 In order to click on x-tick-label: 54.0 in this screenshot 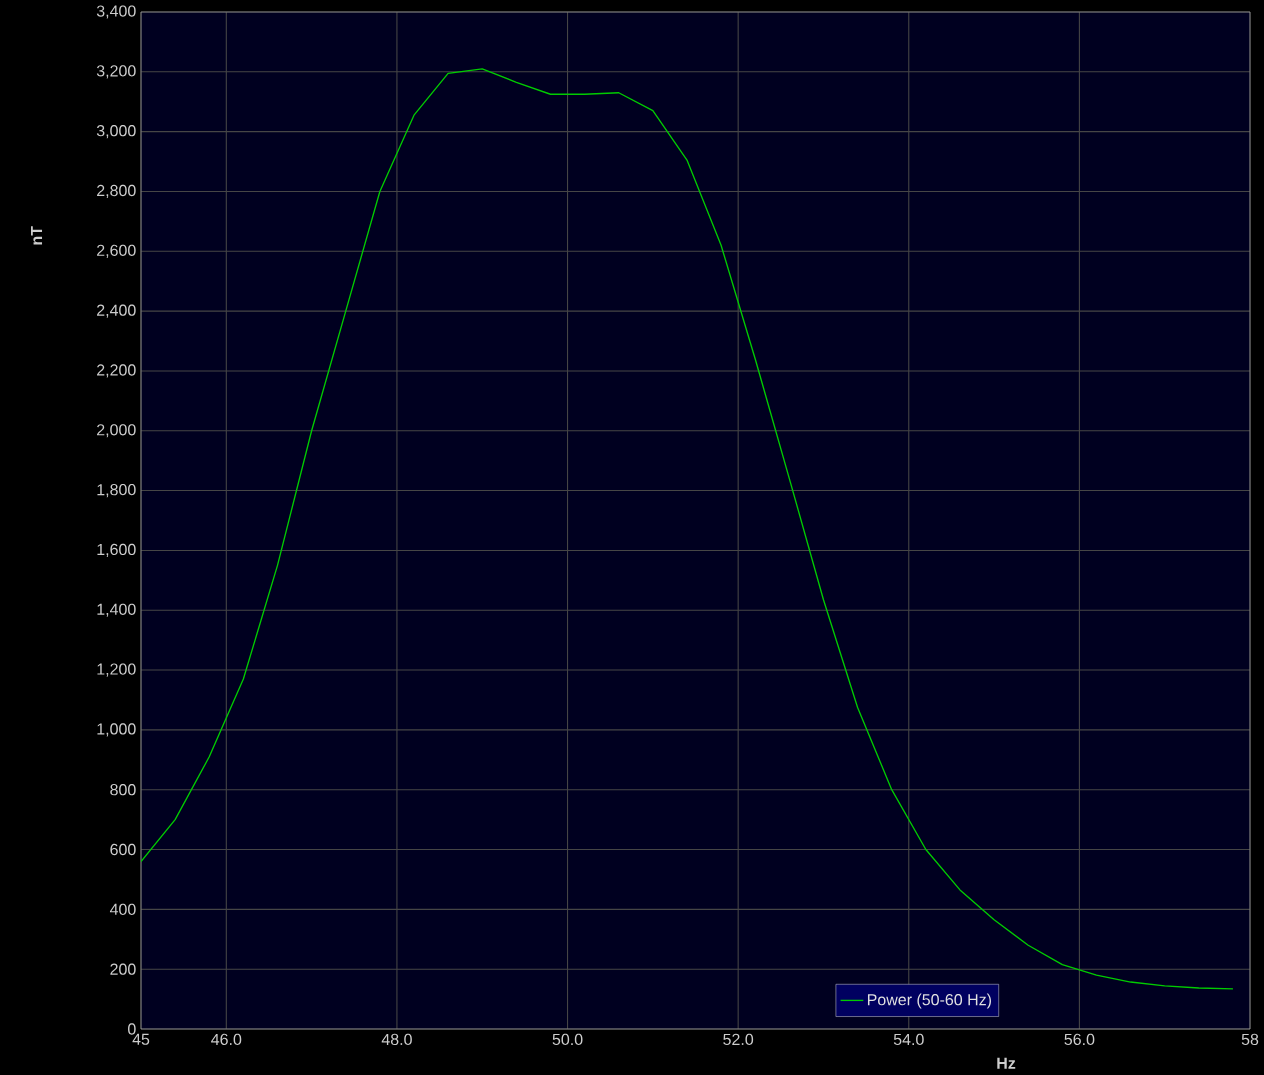, I will do `click(908, 1039)`.